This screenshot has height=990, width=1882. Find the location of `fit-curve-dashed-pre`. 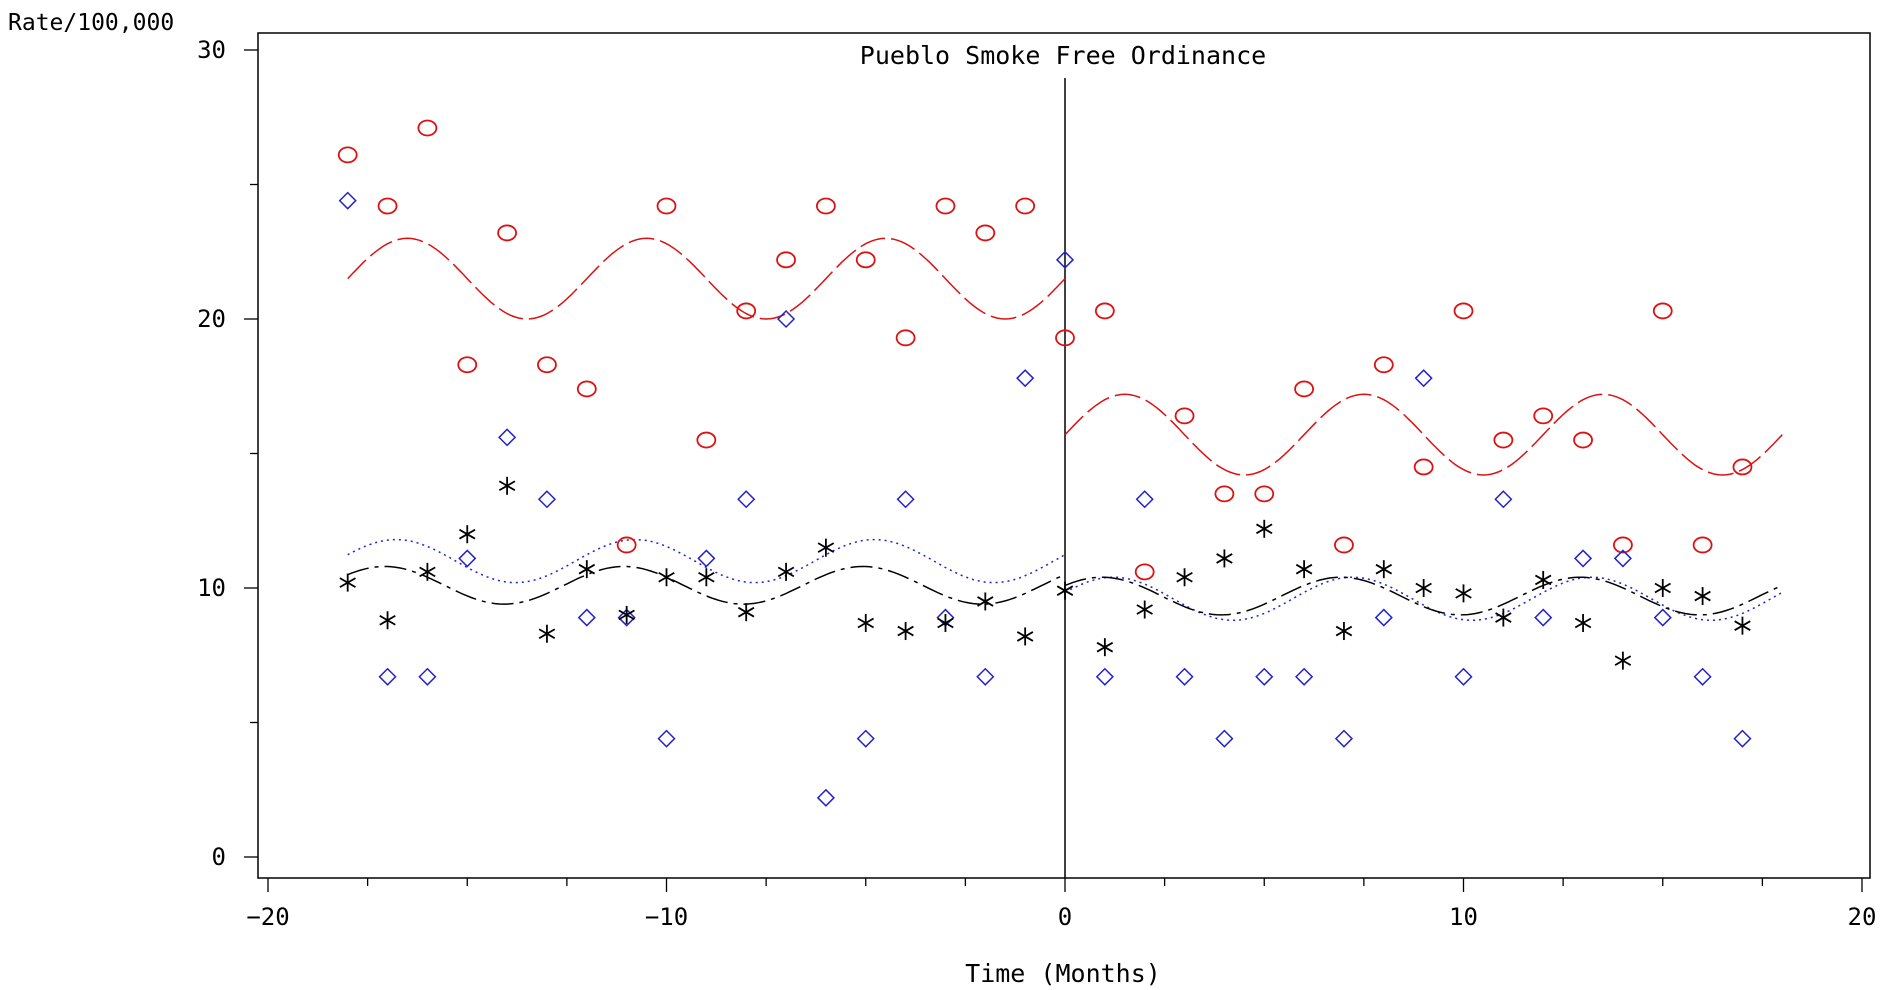

fit-curve-dashed-pre is located at coordinates (706, 278).